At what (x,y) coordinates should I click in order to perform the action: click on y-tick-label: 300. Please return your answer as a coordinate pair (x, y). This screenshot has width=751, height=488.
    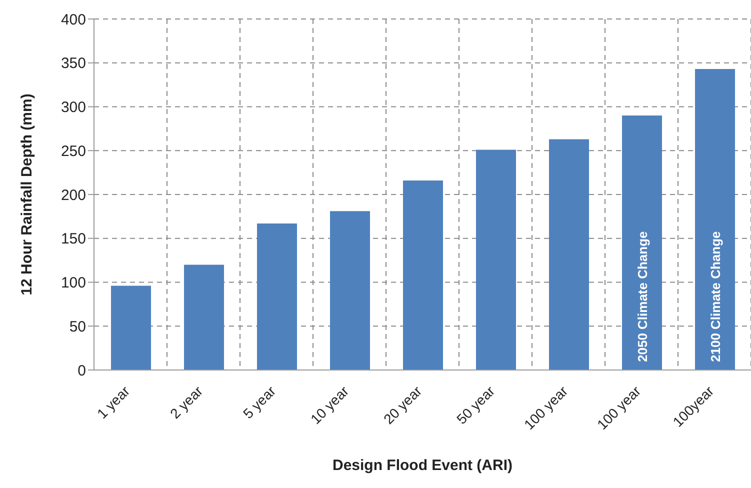
    Looking at the image, I should click on (73, 107).